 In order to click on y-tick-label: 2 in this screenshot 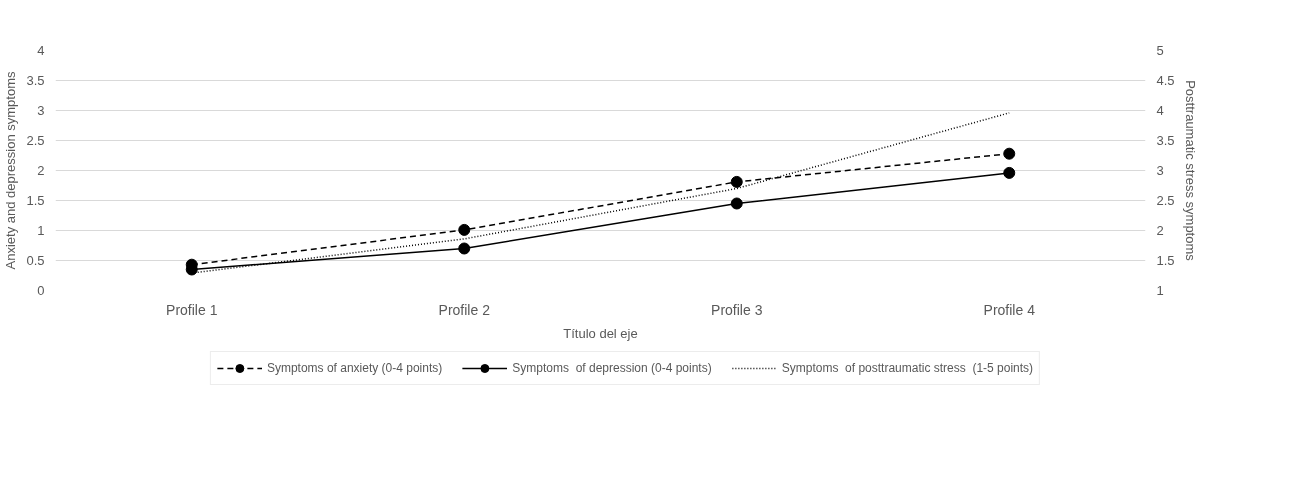, I will do `click(41, 170)`.